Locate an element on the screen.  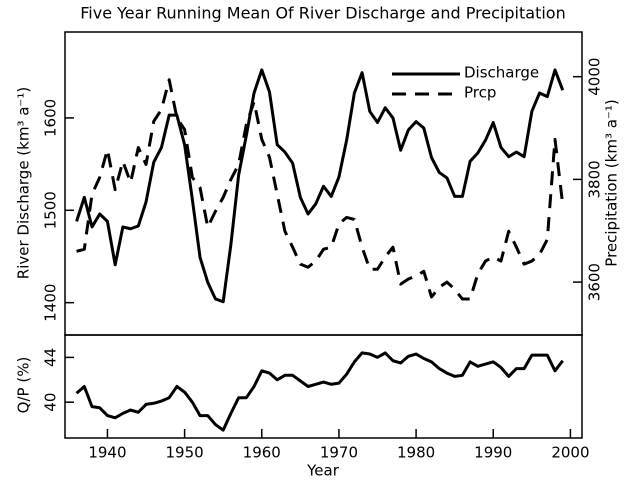
x-tick-label: 1960 is located at coordinates (262, 453).